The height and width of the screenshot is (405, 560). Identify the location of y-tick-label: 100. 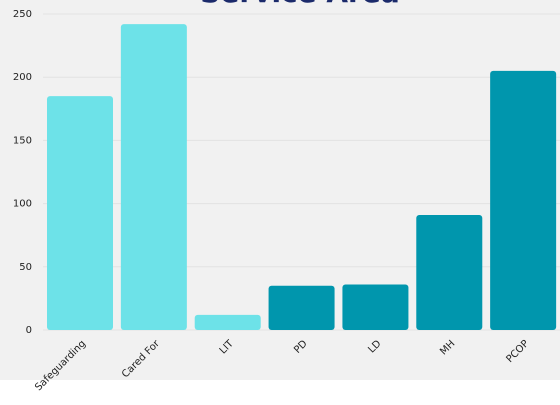
(22, 204).